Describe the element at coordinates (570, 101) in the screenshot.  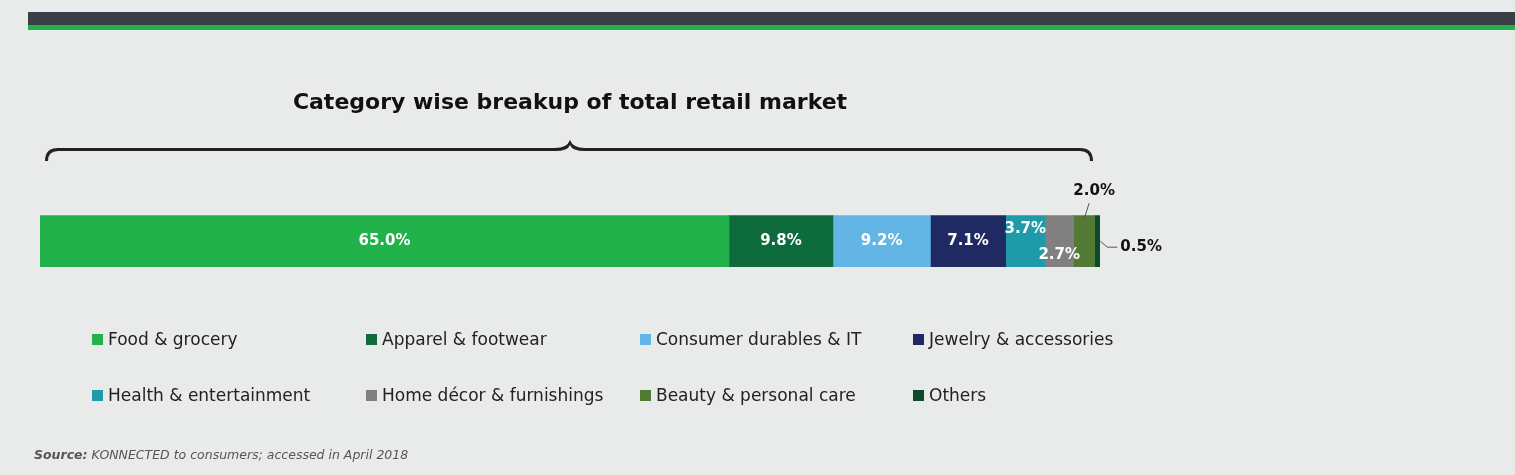
I see `chart-title: Category wise breakup of total retail market` at that location.